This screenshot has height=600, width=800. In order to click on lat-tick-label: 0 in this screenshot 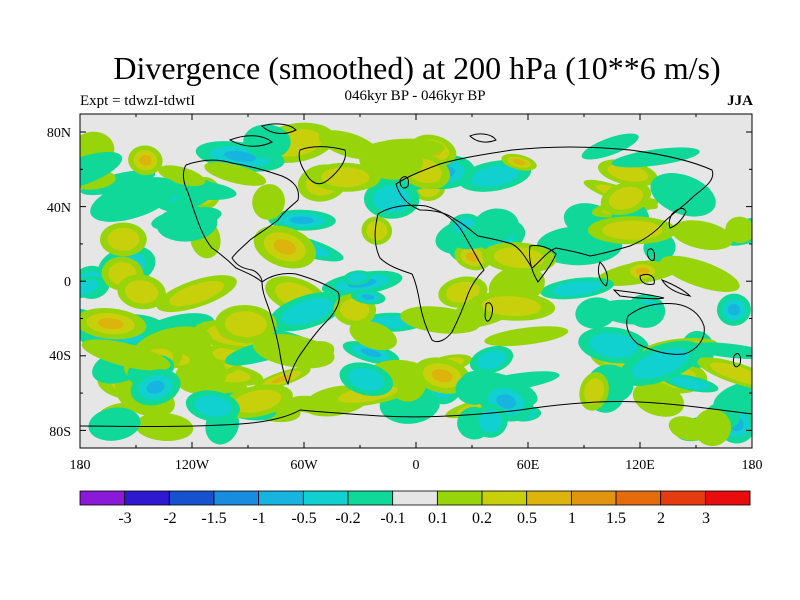, I will do `click(67, 282)`.